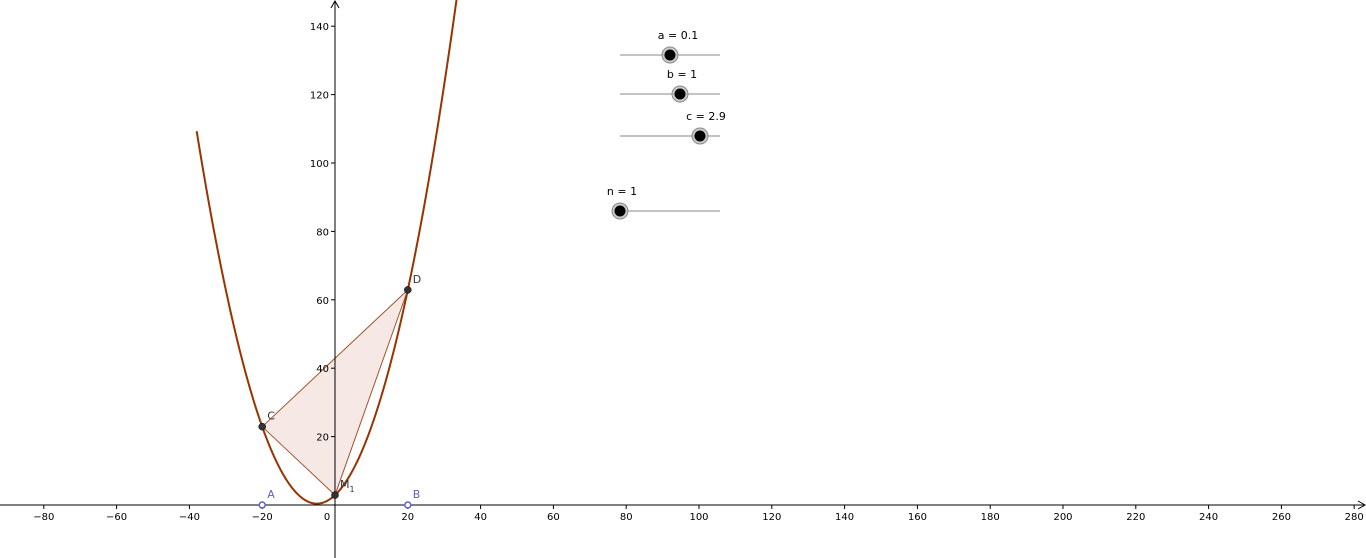 The width and height of the screenshot is (1366, 558). What do you see at coordinates (189, 517) in the screenshot?
I see `x-tick-label: −40` at bounding box center [189, 517].